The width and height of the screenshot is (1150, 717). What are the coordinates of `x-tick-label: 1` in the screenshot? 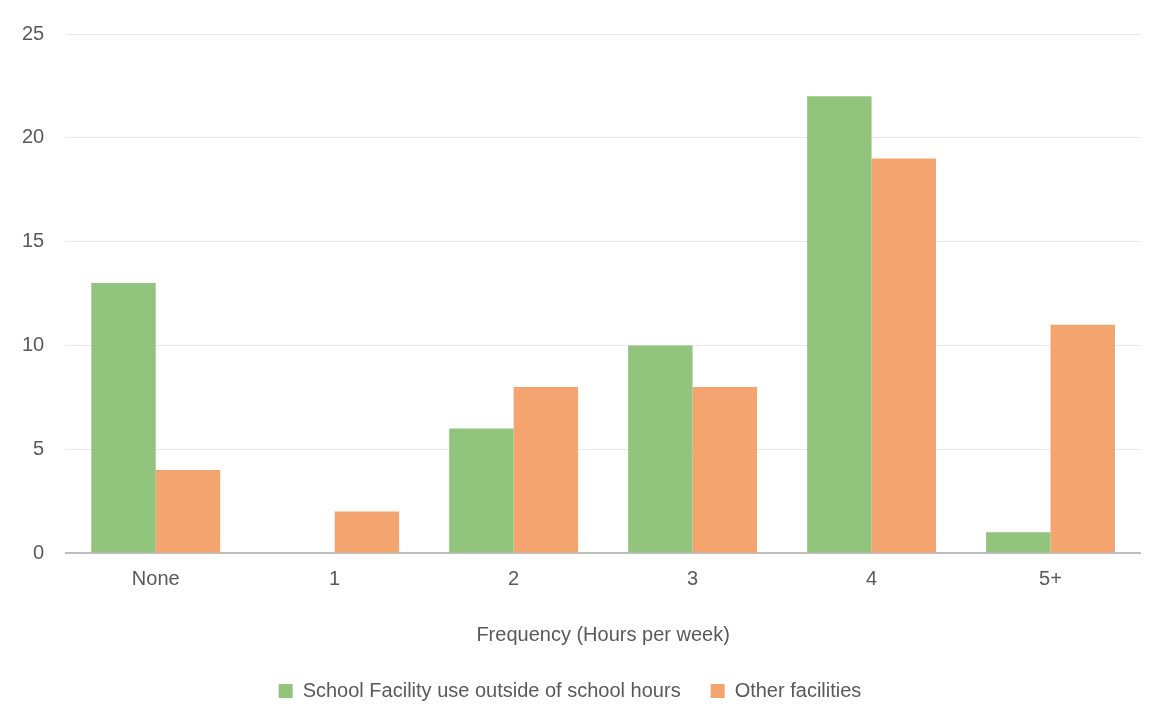 It's located at (335, 577).